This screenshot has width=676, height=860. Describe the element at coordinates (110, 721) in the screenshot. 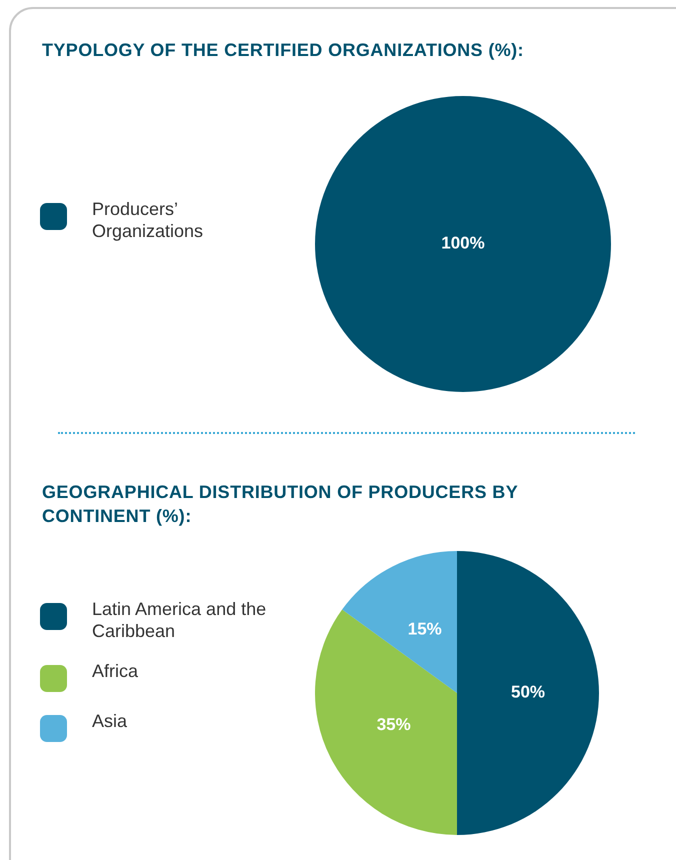

I see `legend-label: Asia` at that location.